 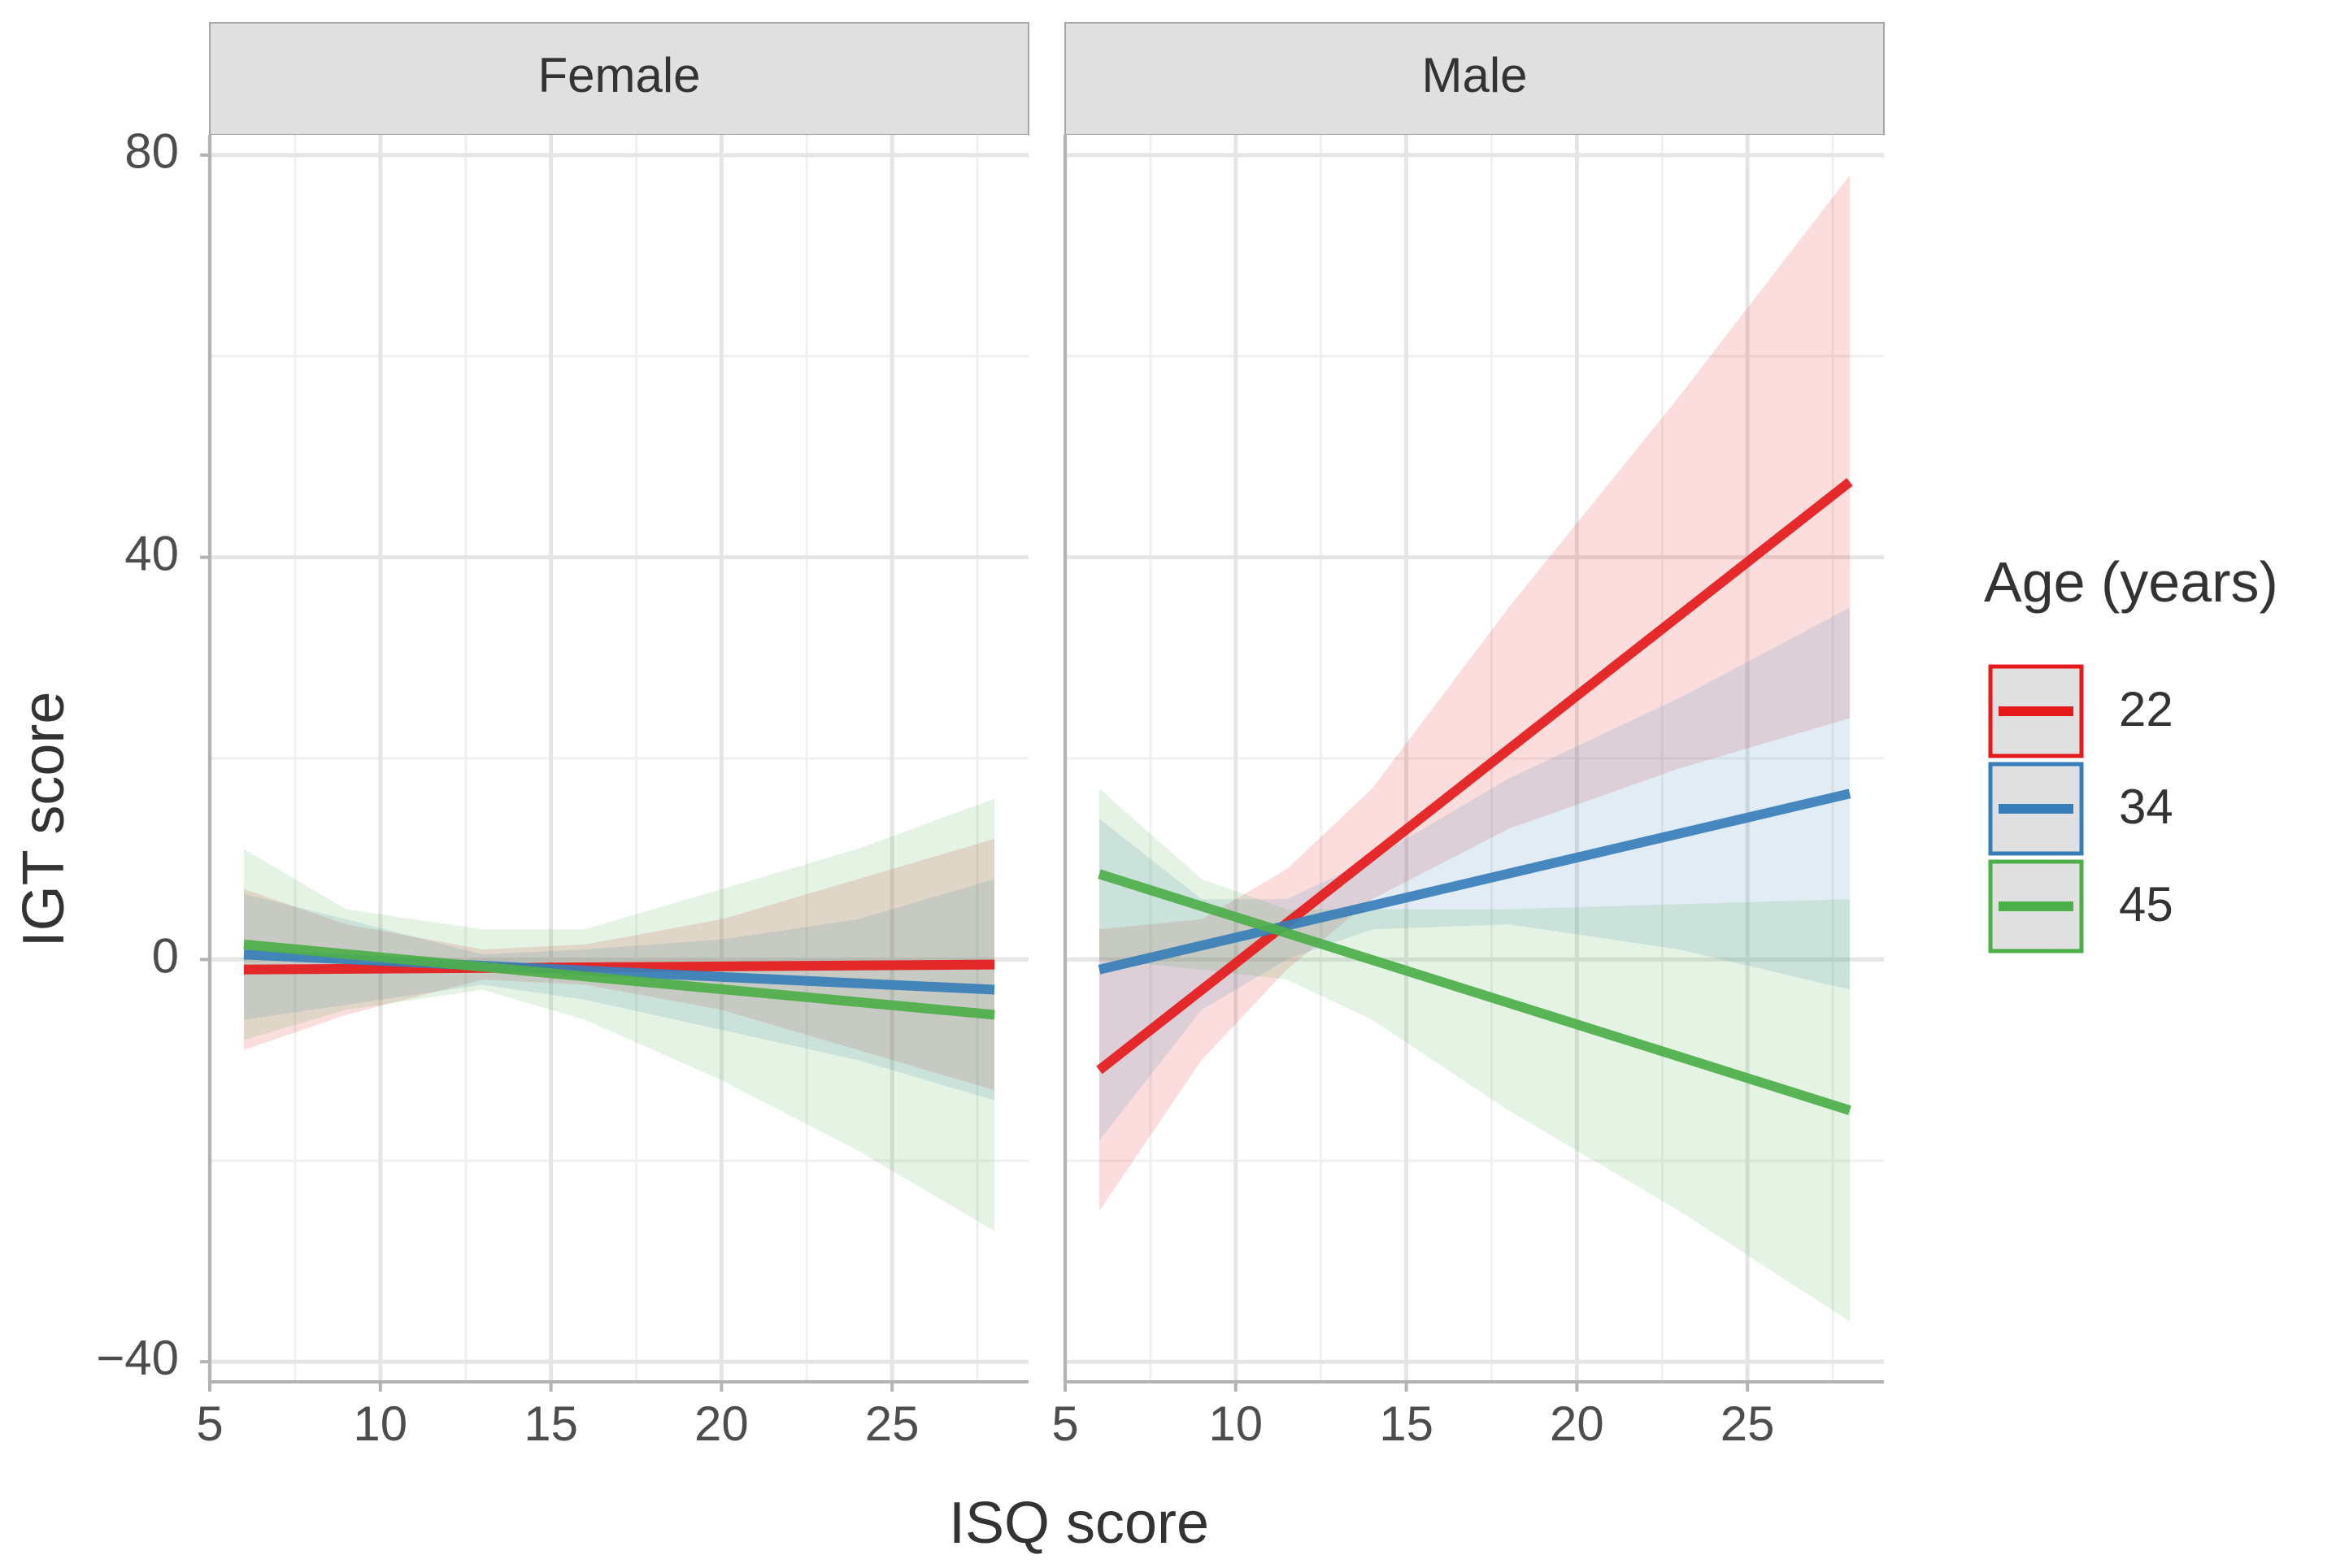 What do you see at coordinates (985, 1416) in the screenshot?
I see `x-axis: 5 10 15 20 25 5 10 15 20 25` at bounding box center [985, 1416].